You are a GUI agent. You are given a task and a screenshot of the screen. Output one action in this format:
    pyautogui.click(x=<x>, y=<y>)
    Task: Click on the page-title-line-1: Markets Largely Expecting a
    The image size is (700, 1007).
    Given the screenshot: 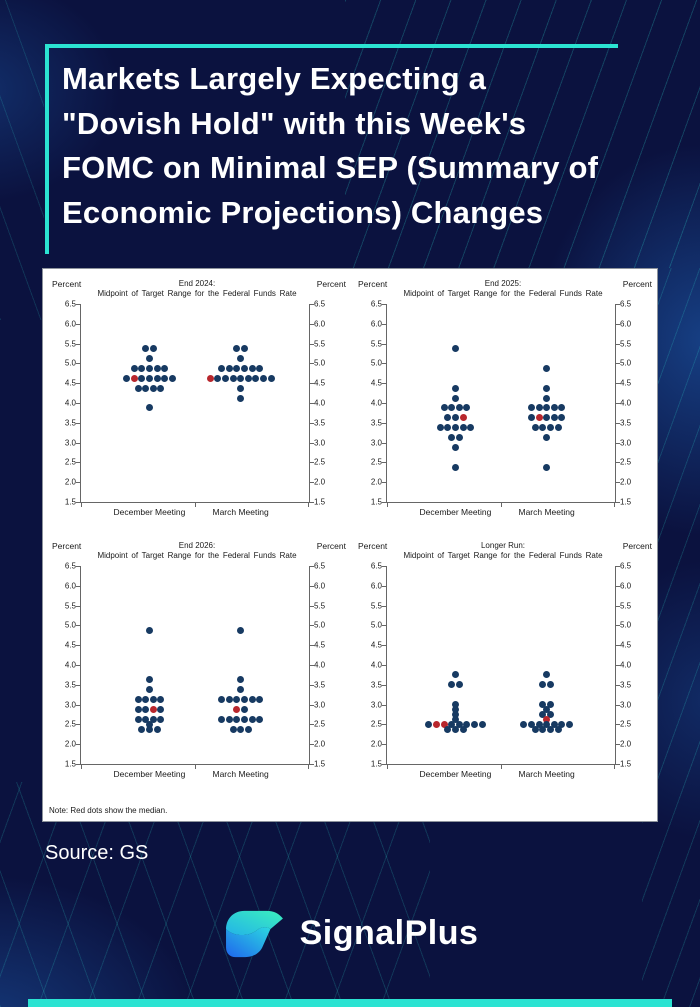 What is the action you would take?
    pyautogui.click(x=274, y=78)
    